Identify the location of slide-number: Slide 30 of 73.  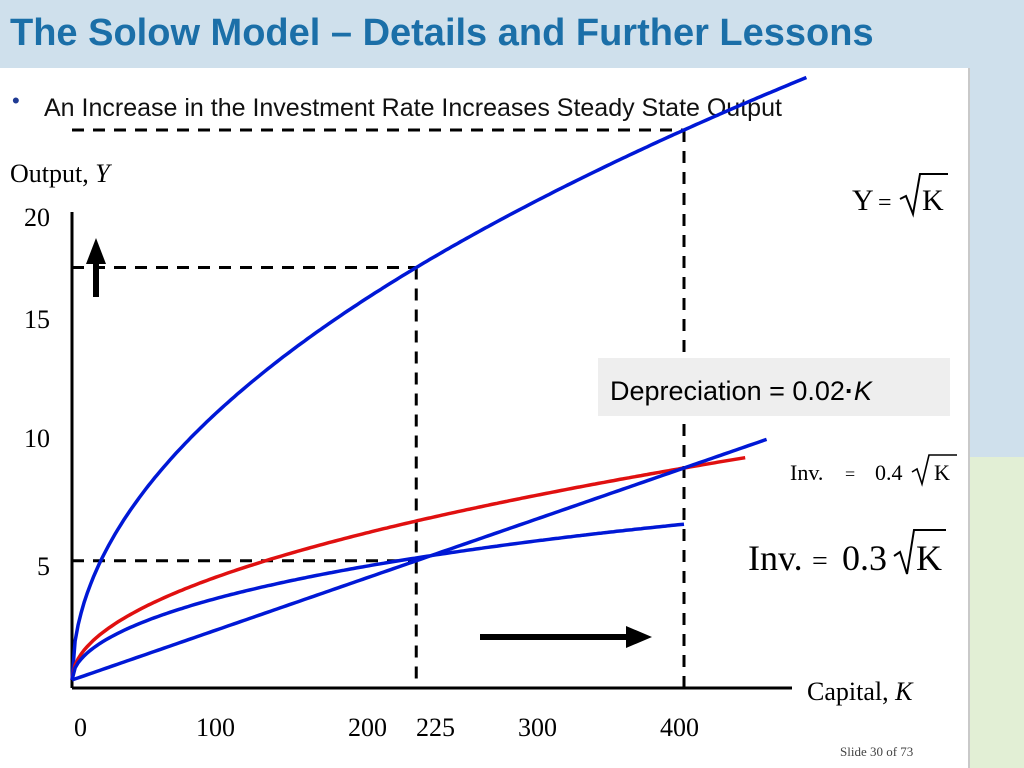
(877, 751).